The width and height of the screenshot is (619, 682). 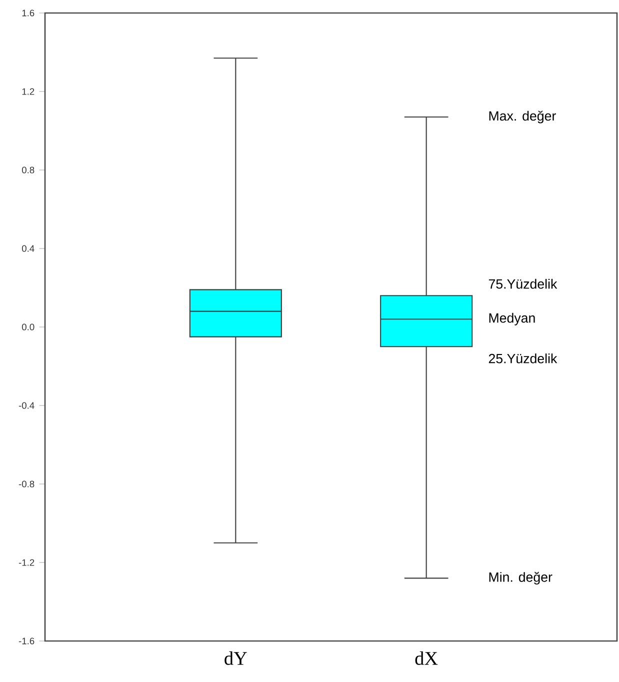 What do you see at coordinates (520, 578) in the screenshot?
I see `annotation: Min. değer` at bounding box center [520, 578].